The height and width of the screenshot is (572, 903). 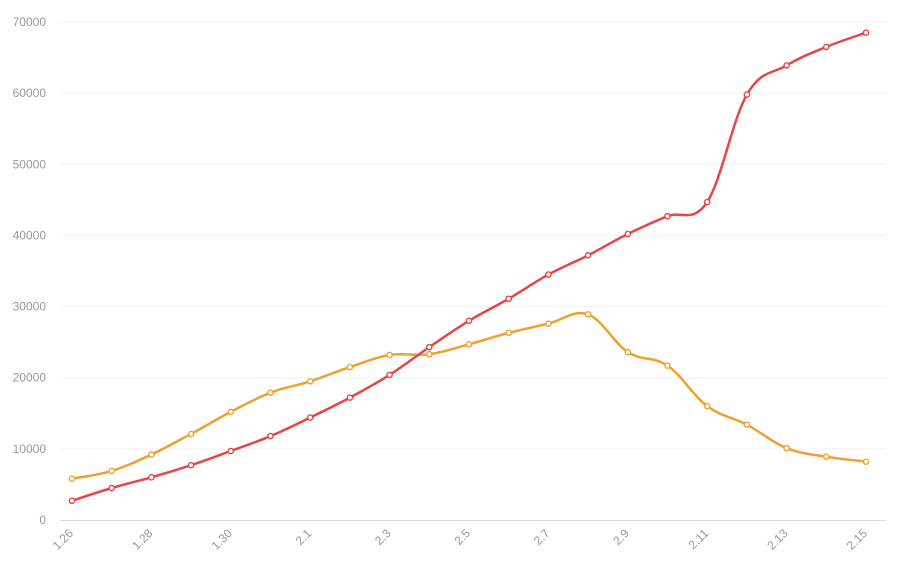 I want to click on x-tick-label: 1.28, so click(x=142, y=539).